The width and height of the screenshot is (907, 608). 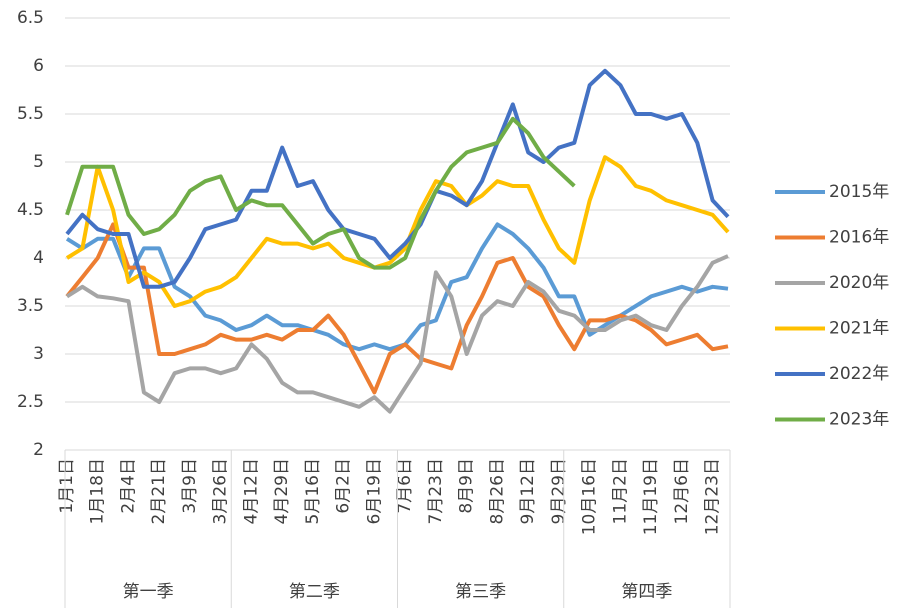 I want to click on x-tick-label: 11月2日, so click(x=620, y=491).